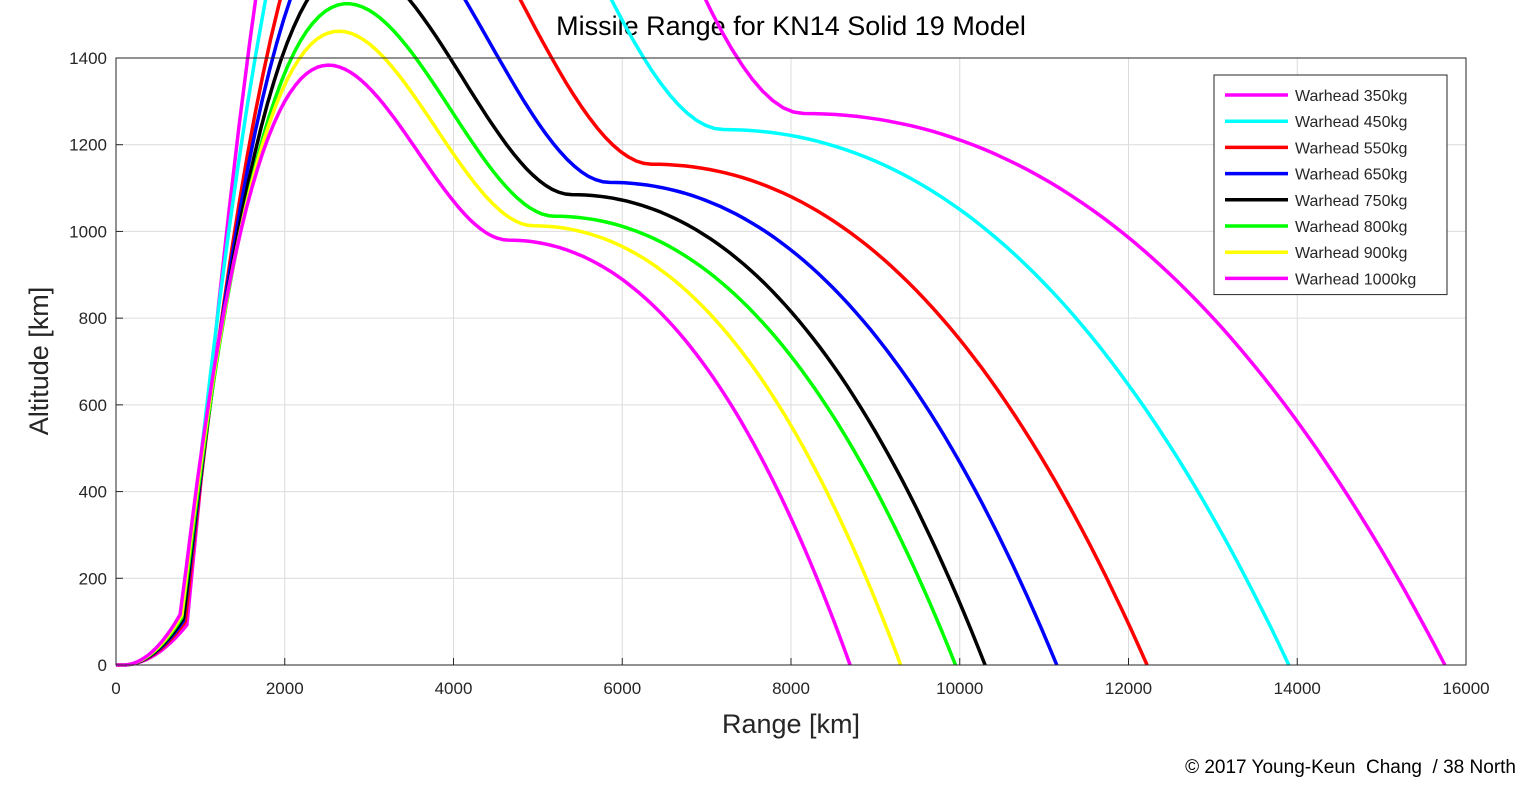 This screenshot has height=794, width=1536. What do you see at coordinates (1465, 688) in the screenshot?
I see `x-tick-label: 16000` at bounding box center [1465, 688].